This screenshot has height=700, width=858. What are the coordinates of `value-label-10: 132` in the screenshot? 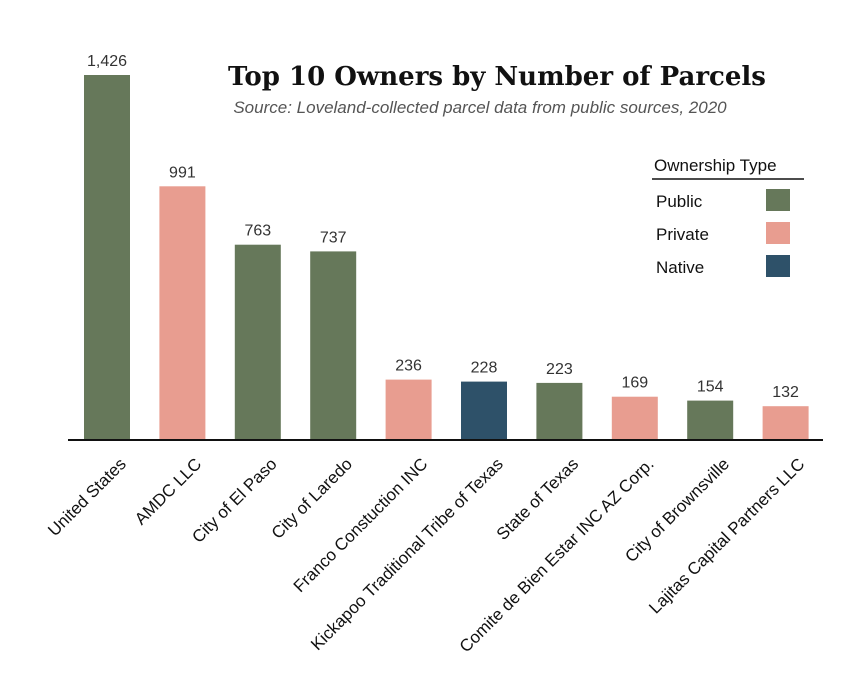 It's located at (785, 392).